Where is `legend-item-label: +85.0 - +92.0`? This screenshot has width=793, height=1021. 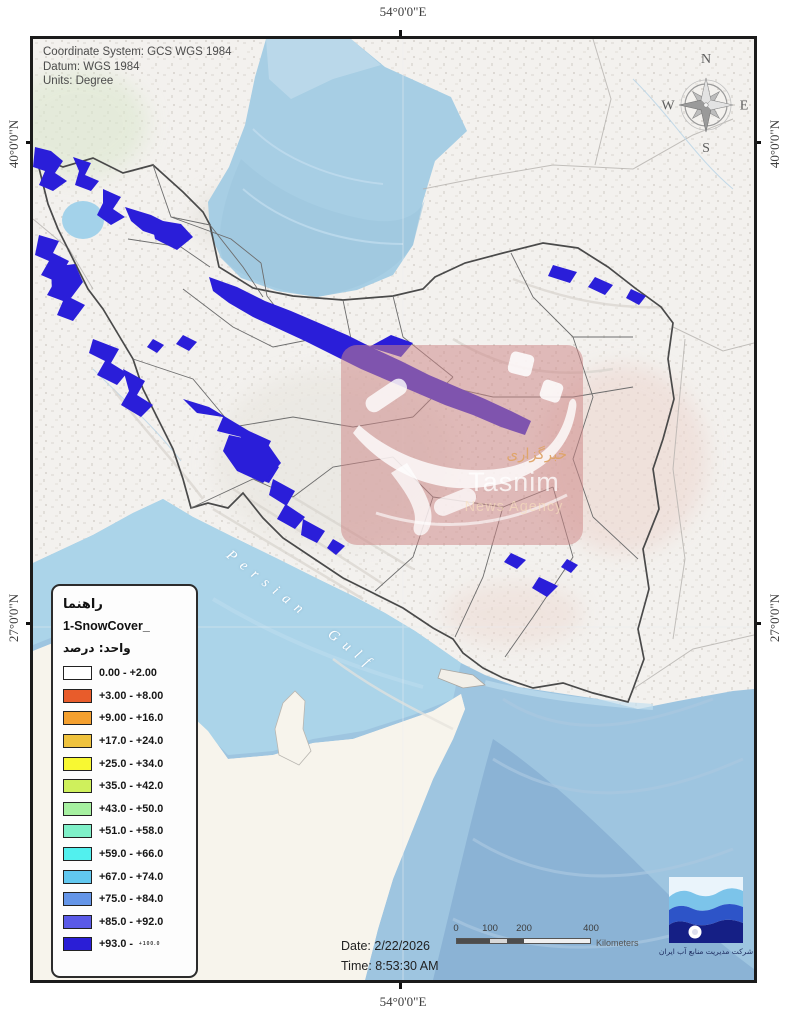 legend-item-label: +85.0 - +92.0 is located at coordinates (131, 921).